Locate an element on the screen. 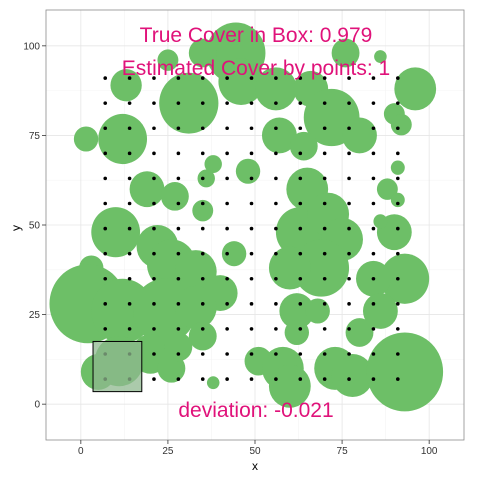  true-cover-annotation: True Cover in Box: 0.979 is located at coordinates (256, 35).